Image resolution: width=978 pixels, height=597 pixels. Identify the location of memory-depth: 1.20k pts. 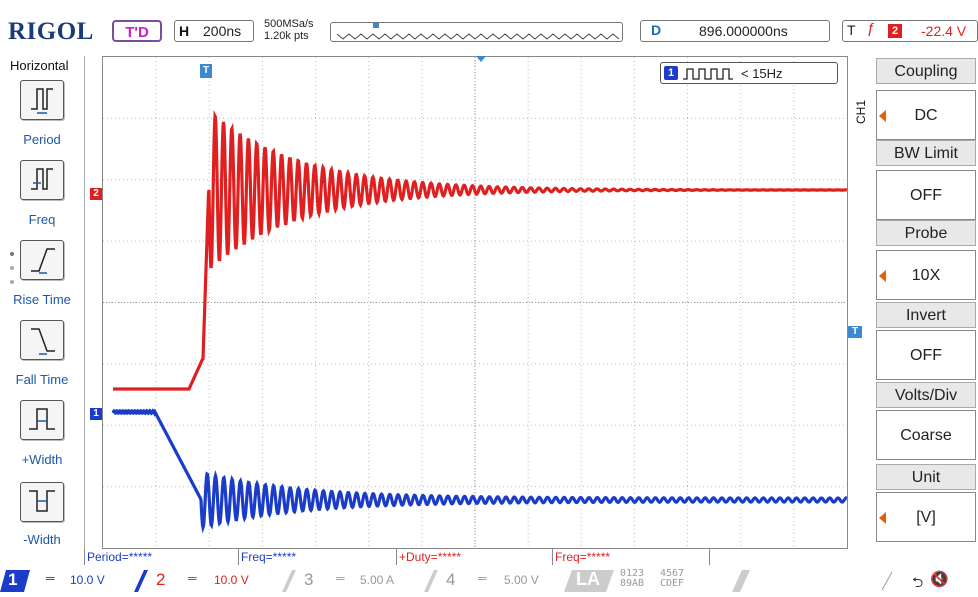
(286, 36).